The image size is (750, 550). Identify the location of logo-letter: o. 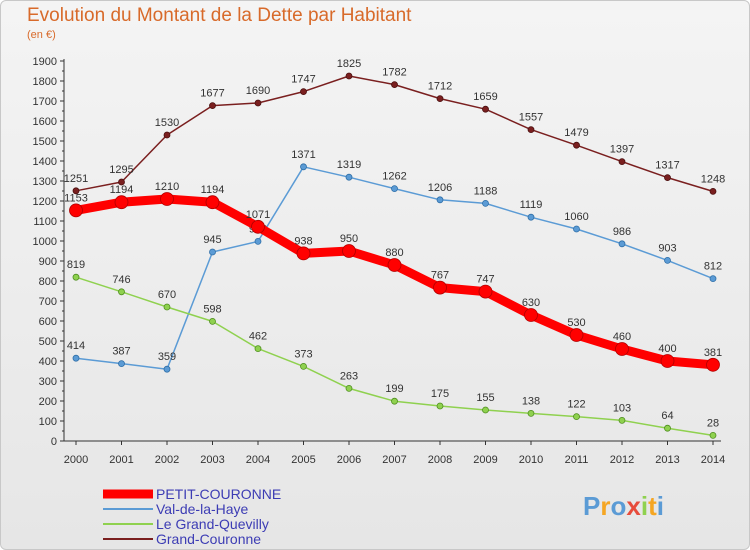
(618, 506).